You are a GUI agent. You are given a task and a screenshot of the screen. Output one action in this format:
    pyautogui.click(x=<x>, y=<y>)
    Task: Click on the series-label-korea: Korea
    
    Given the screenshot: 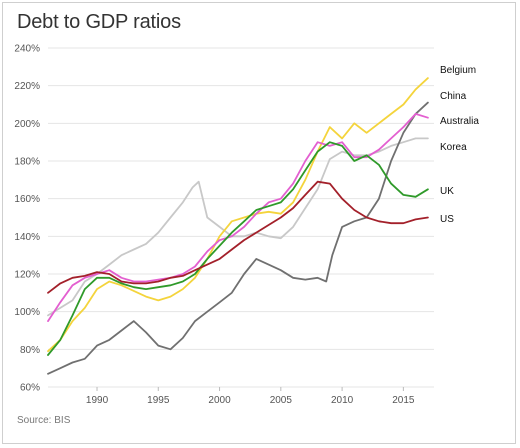 What is the action you would take?
    pyautogui.click(x=453, y=147)
    